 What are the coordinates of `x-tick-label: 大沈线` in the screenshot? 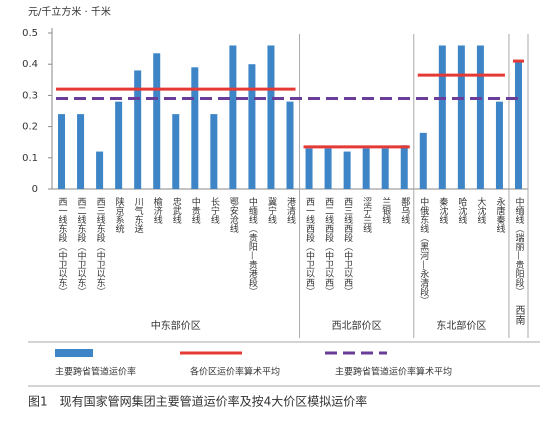 It's located at (480, 210).